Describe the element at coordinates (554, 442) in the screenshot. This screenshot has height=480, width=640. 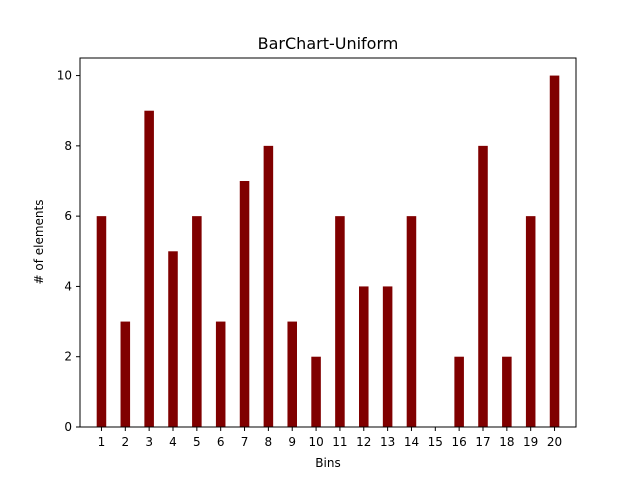
I see `x-tick-label: 20` at that location.